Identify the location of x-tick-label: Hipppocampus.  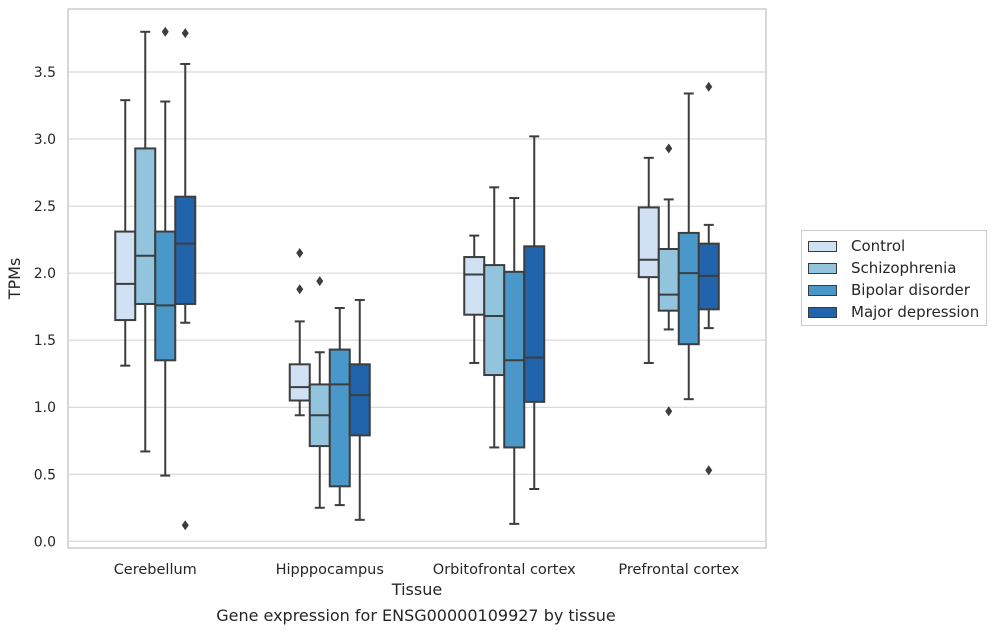
(330, 570).